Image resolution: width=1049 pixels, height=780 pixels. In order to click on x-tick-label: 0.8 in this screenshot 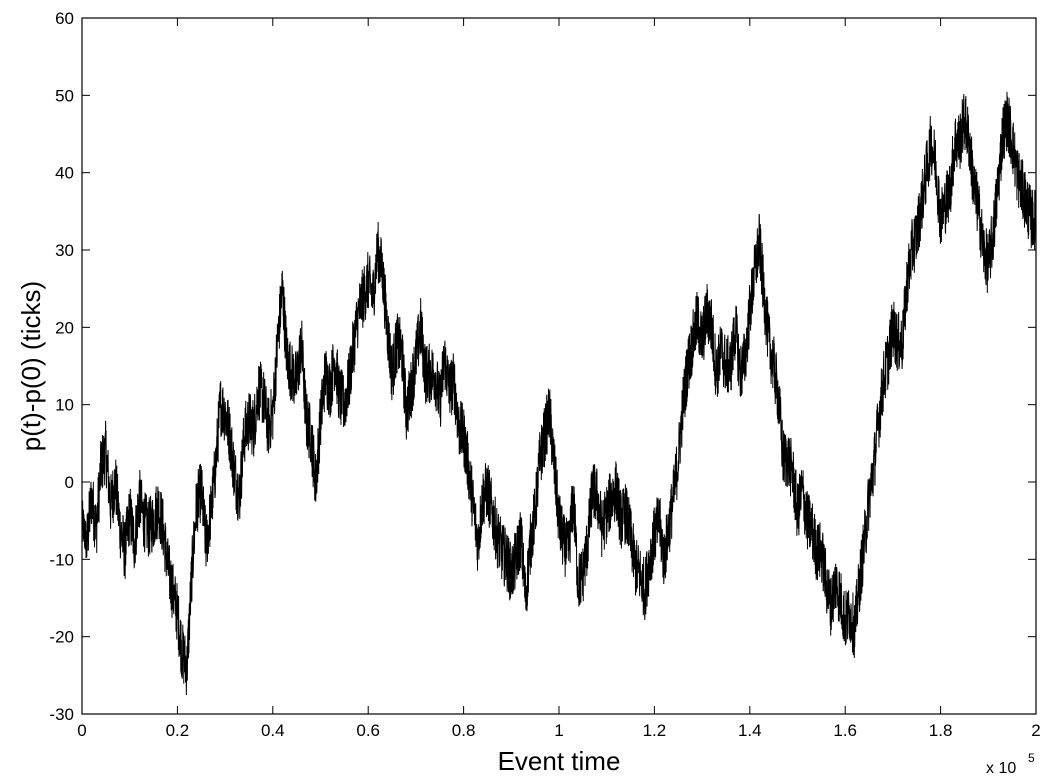, I will do `click(464, 730)`.